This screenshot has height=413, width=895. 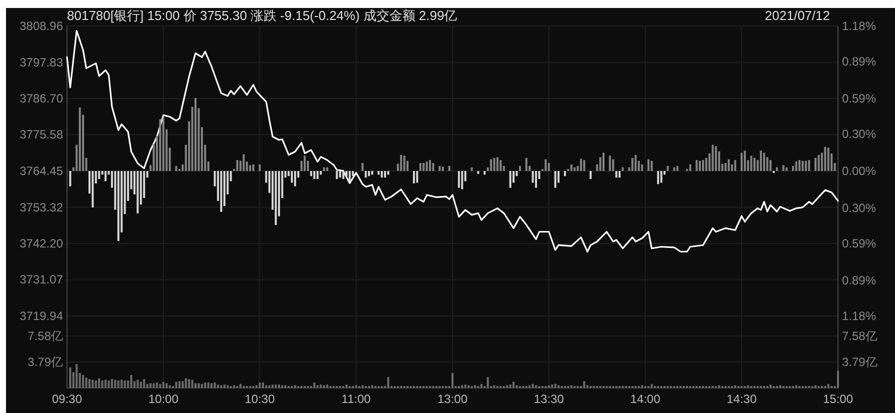 What do you see at coordinates (452, 399) in the screenshot?
I see `x-tick-label: 13:00` at bounding box center [452, 399].